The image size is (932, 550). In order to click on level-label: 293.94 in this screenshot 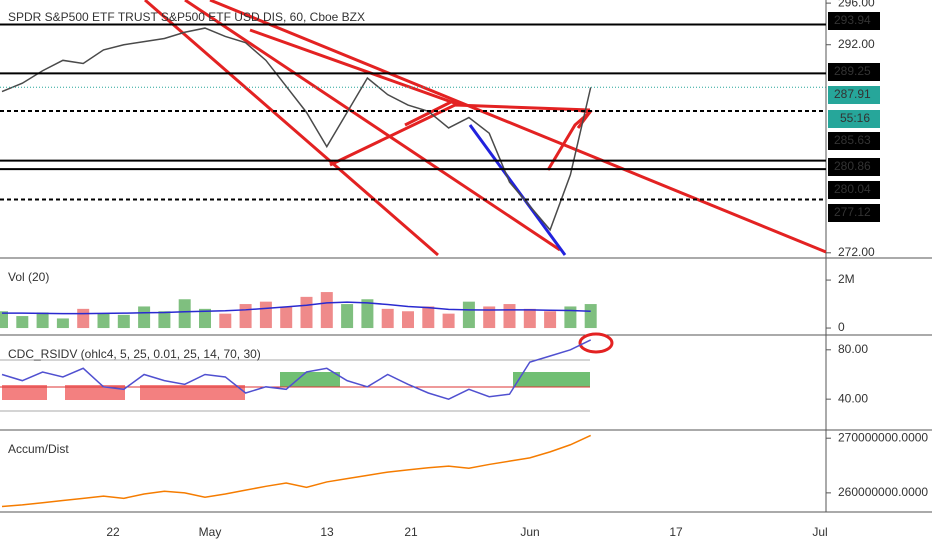, I will do `click(852, 20)`.